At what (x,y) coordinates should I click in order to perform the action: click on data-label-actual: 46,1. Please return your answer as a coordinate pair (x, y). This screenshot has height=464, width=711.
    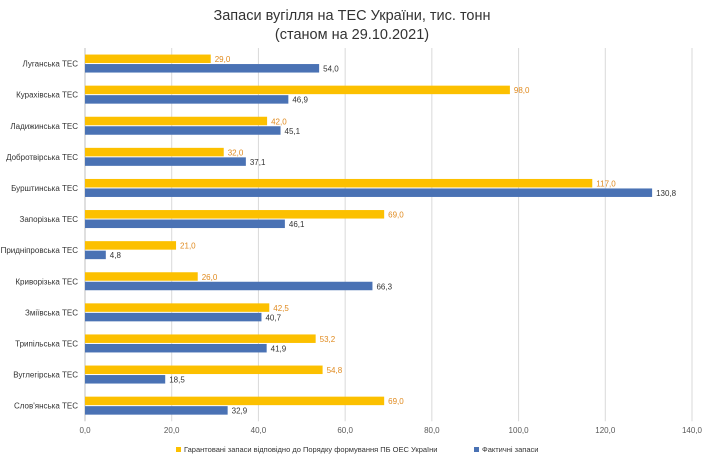
    Looking at the image, I should click on (297, 224).